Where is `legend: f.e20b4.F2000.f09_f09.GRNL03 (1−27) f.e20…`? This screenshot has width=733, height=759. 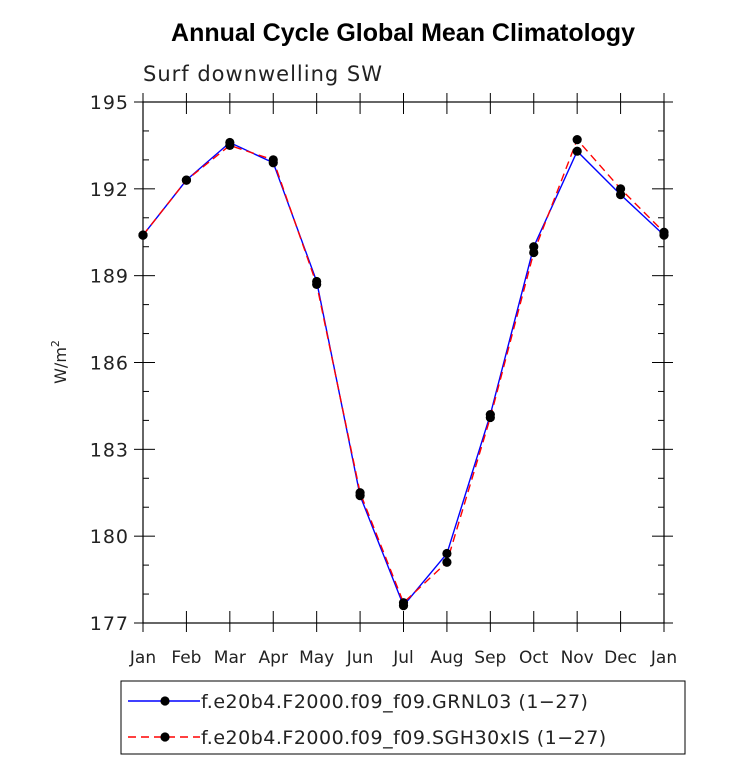
legend: f.e20b4.F2000.f09_f09.GRNL03 (1−27) f.e20… is located at coordinates (403, 717).